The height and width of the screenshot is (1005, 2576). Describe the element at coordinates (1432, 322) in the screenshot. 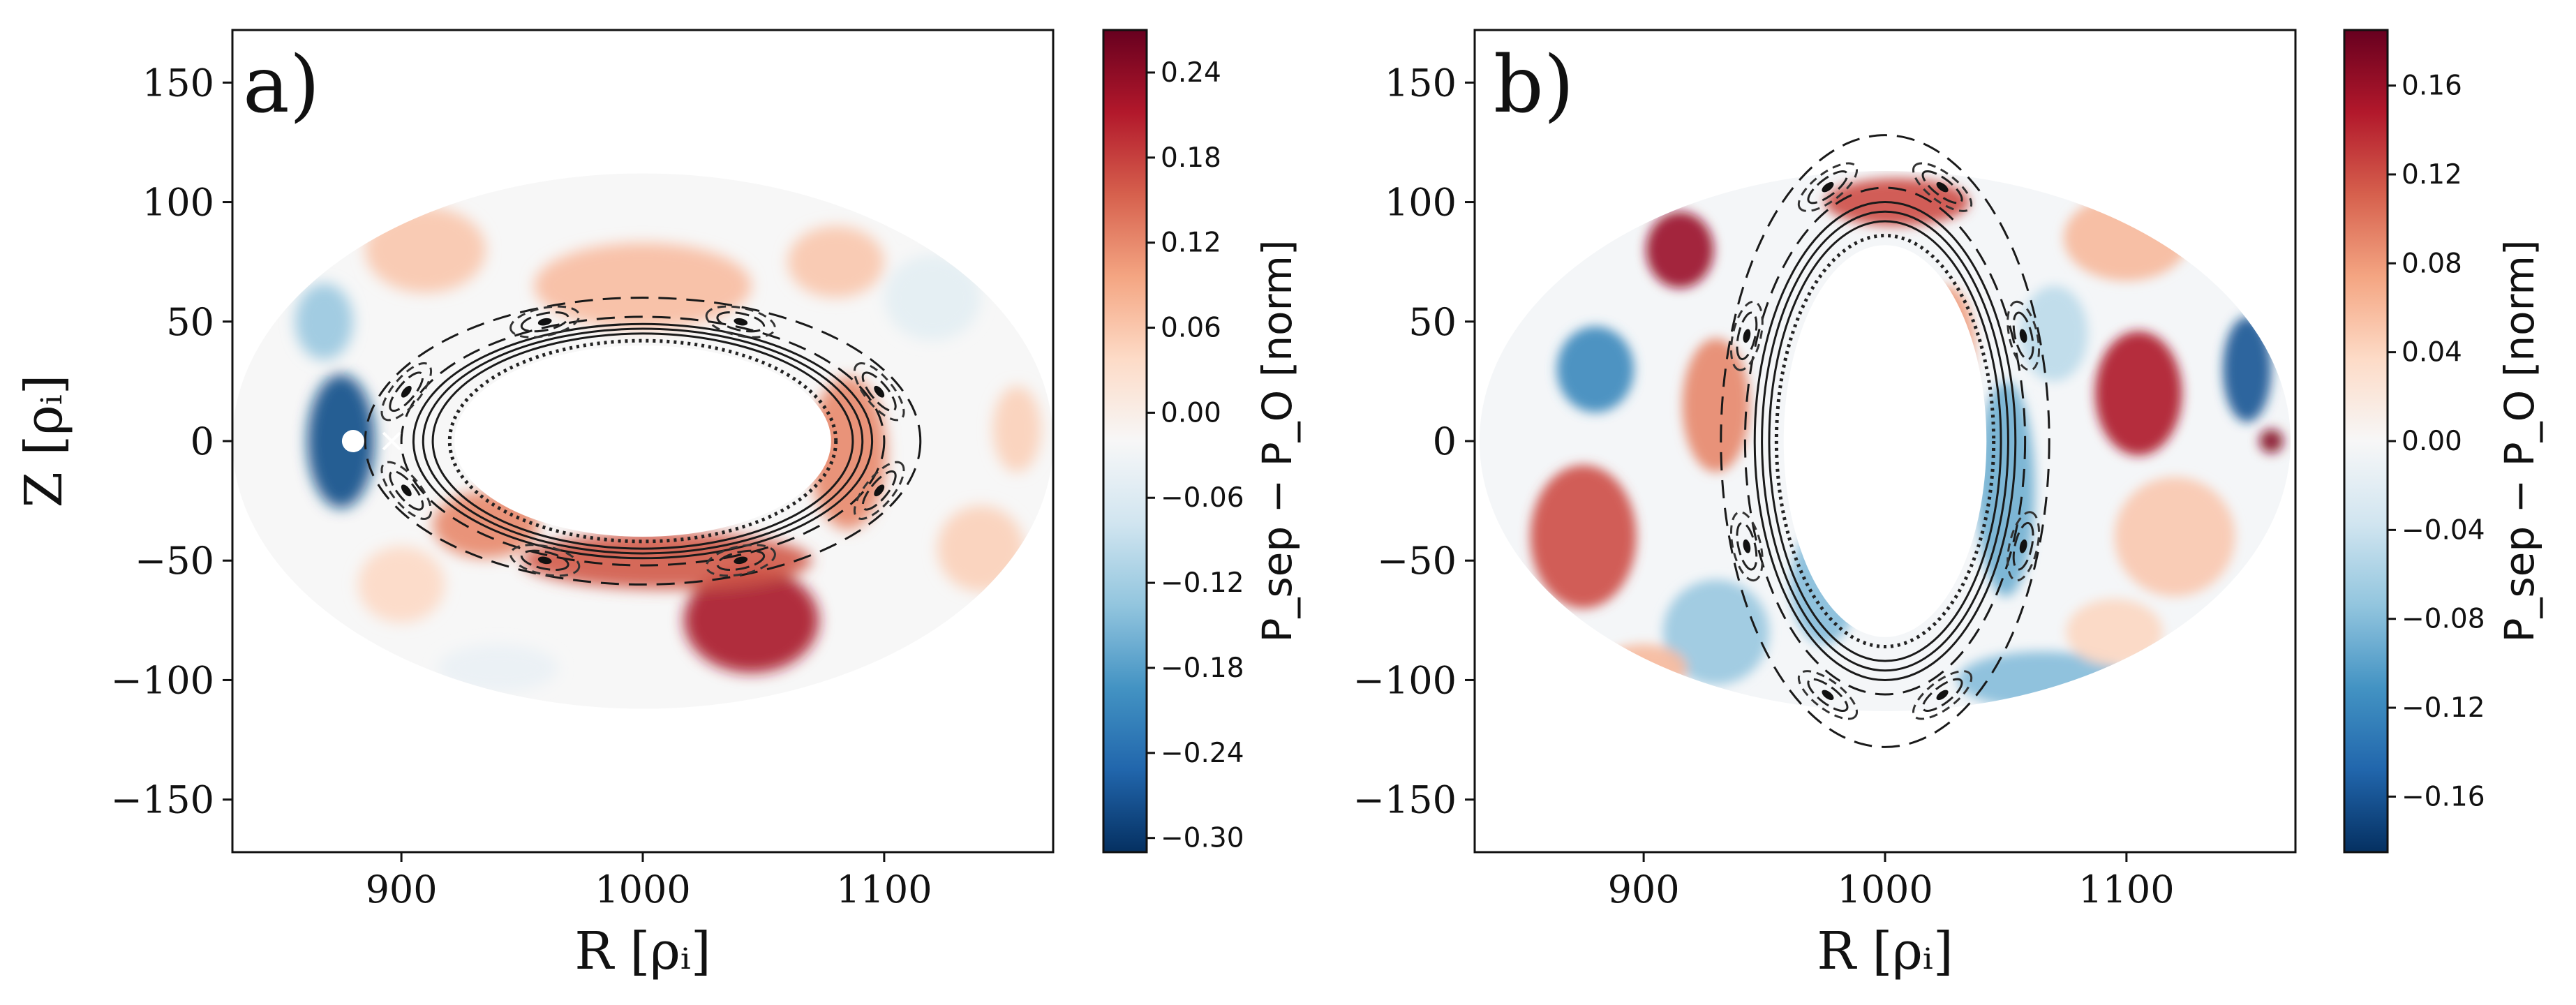

I see `b-ytick-label-2: 50` at that location.